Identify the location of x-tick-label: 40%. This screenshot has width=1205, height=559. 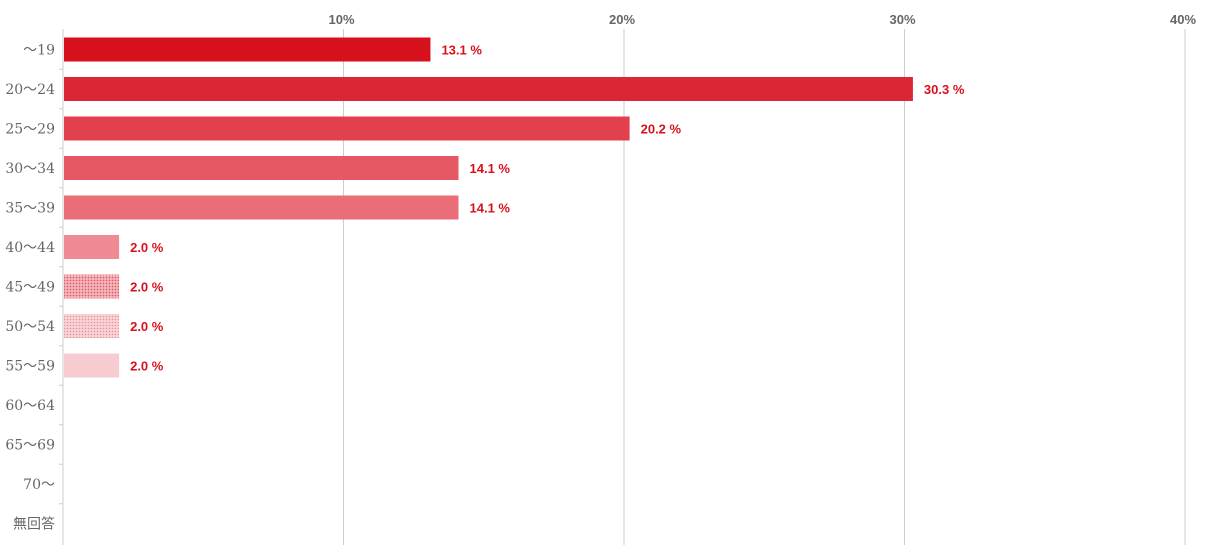
(1183, 19).